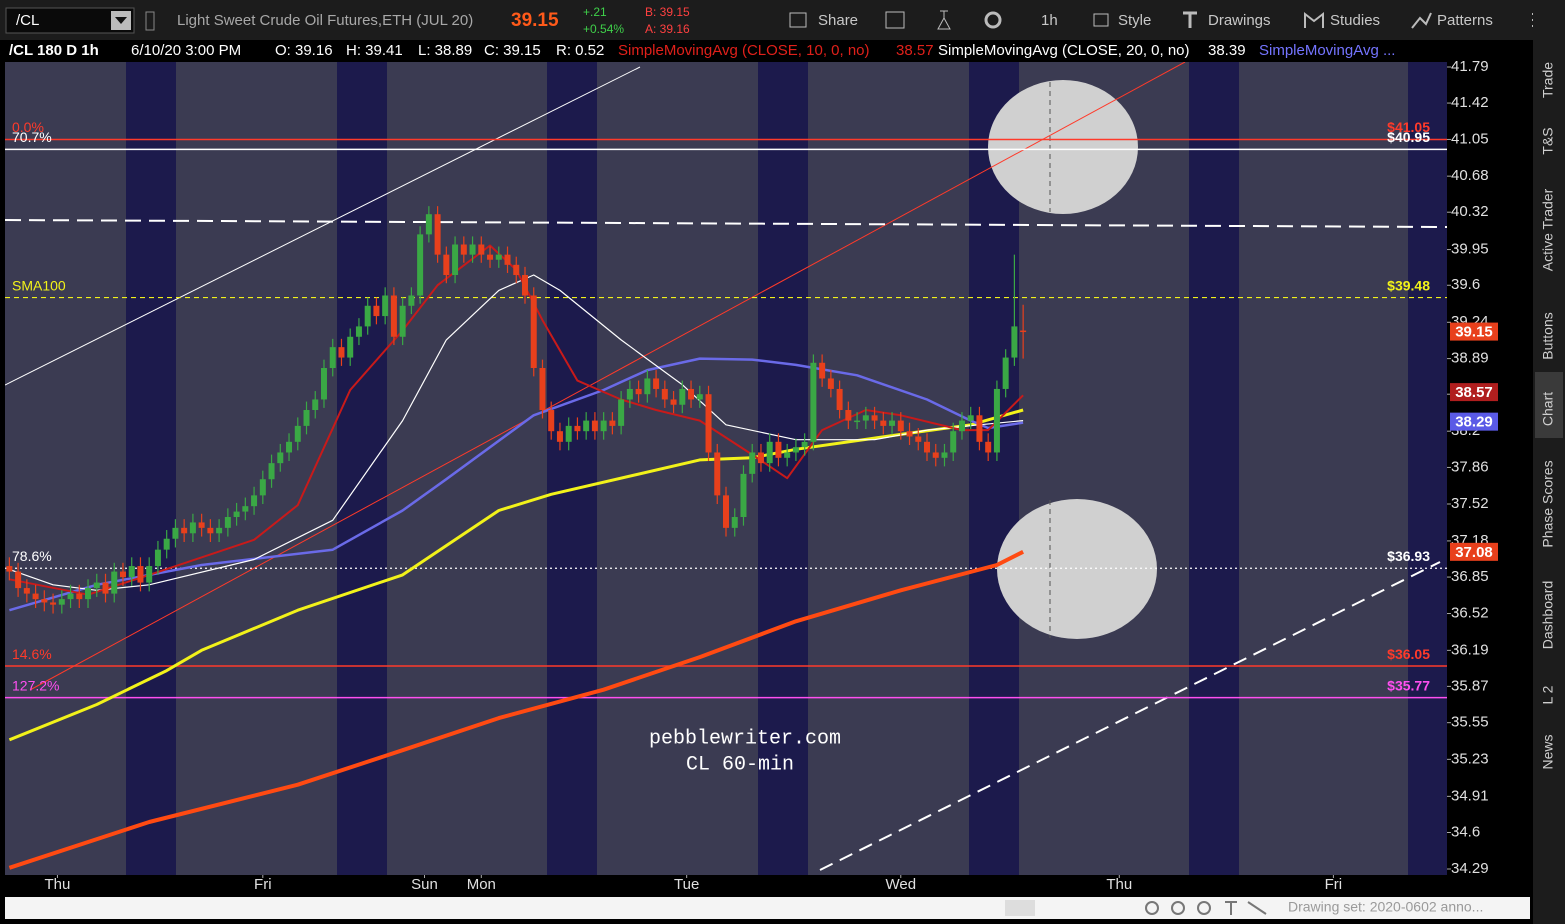 This screenshot has width=1565, height=924. Describe the element at coordinates (1470, 503) in the screenshot. I see `y-tick-label: 37.52` at that location.